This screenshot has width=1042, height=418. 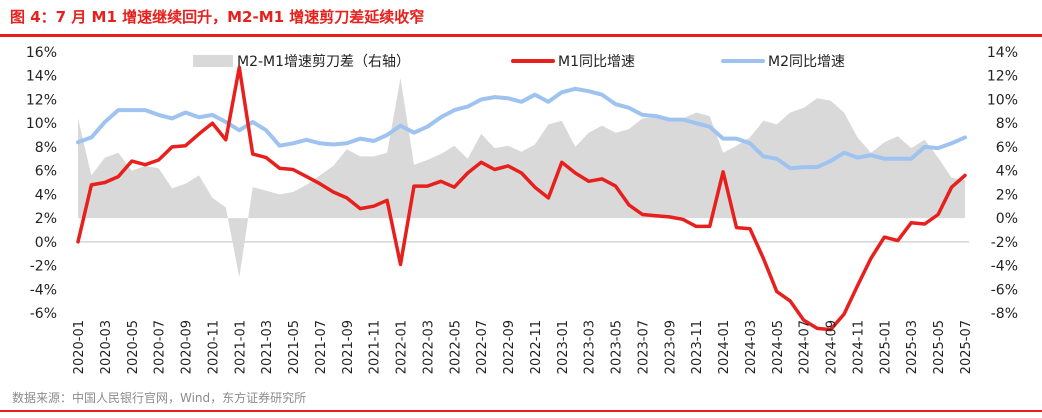 I want to click on right-axis-tick-label: 8%, so click(x=1007, y=124).